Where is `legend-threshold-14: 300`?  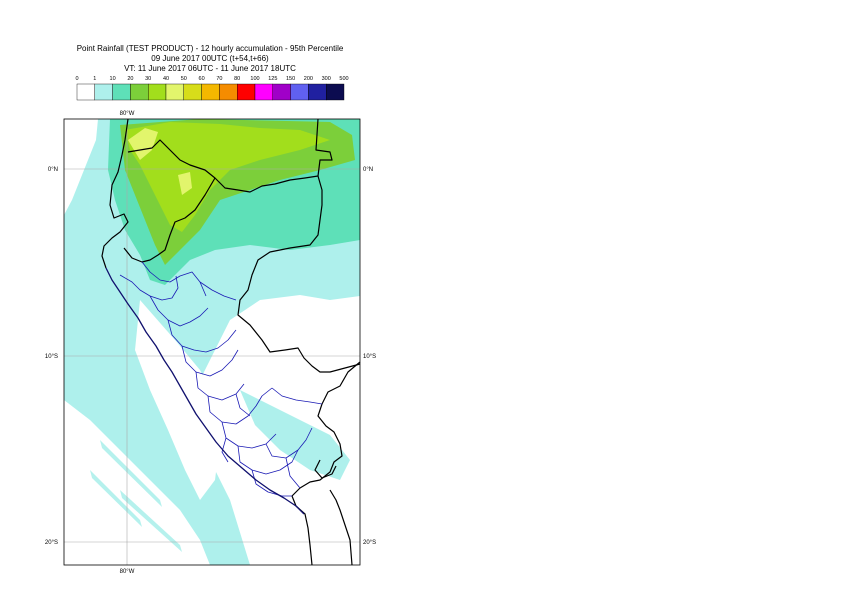
legend-threshold-14: 300 is located at coordinates (326, 79).